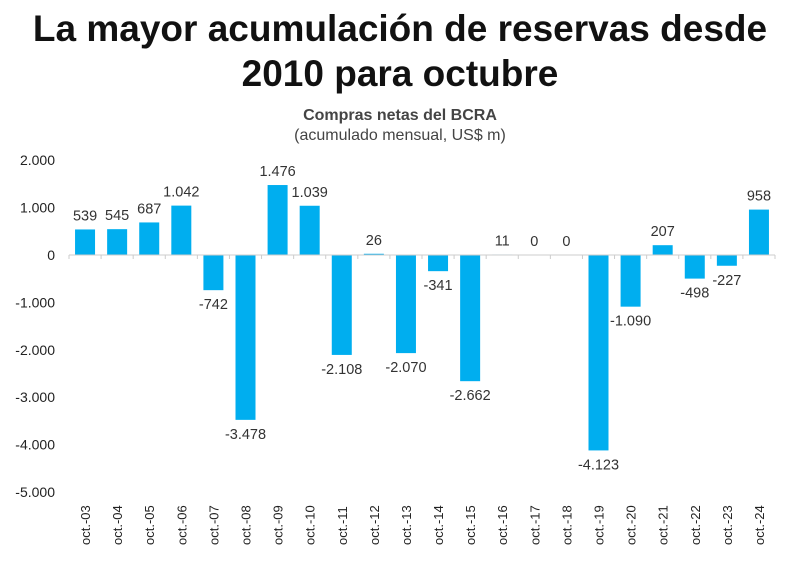 The height and width of the screenshot is (567, 800). What do you see at coordinates (35, 350) in the screenshot?
I see `y-tick-label: -2.000` at bounding box center [35, 350].